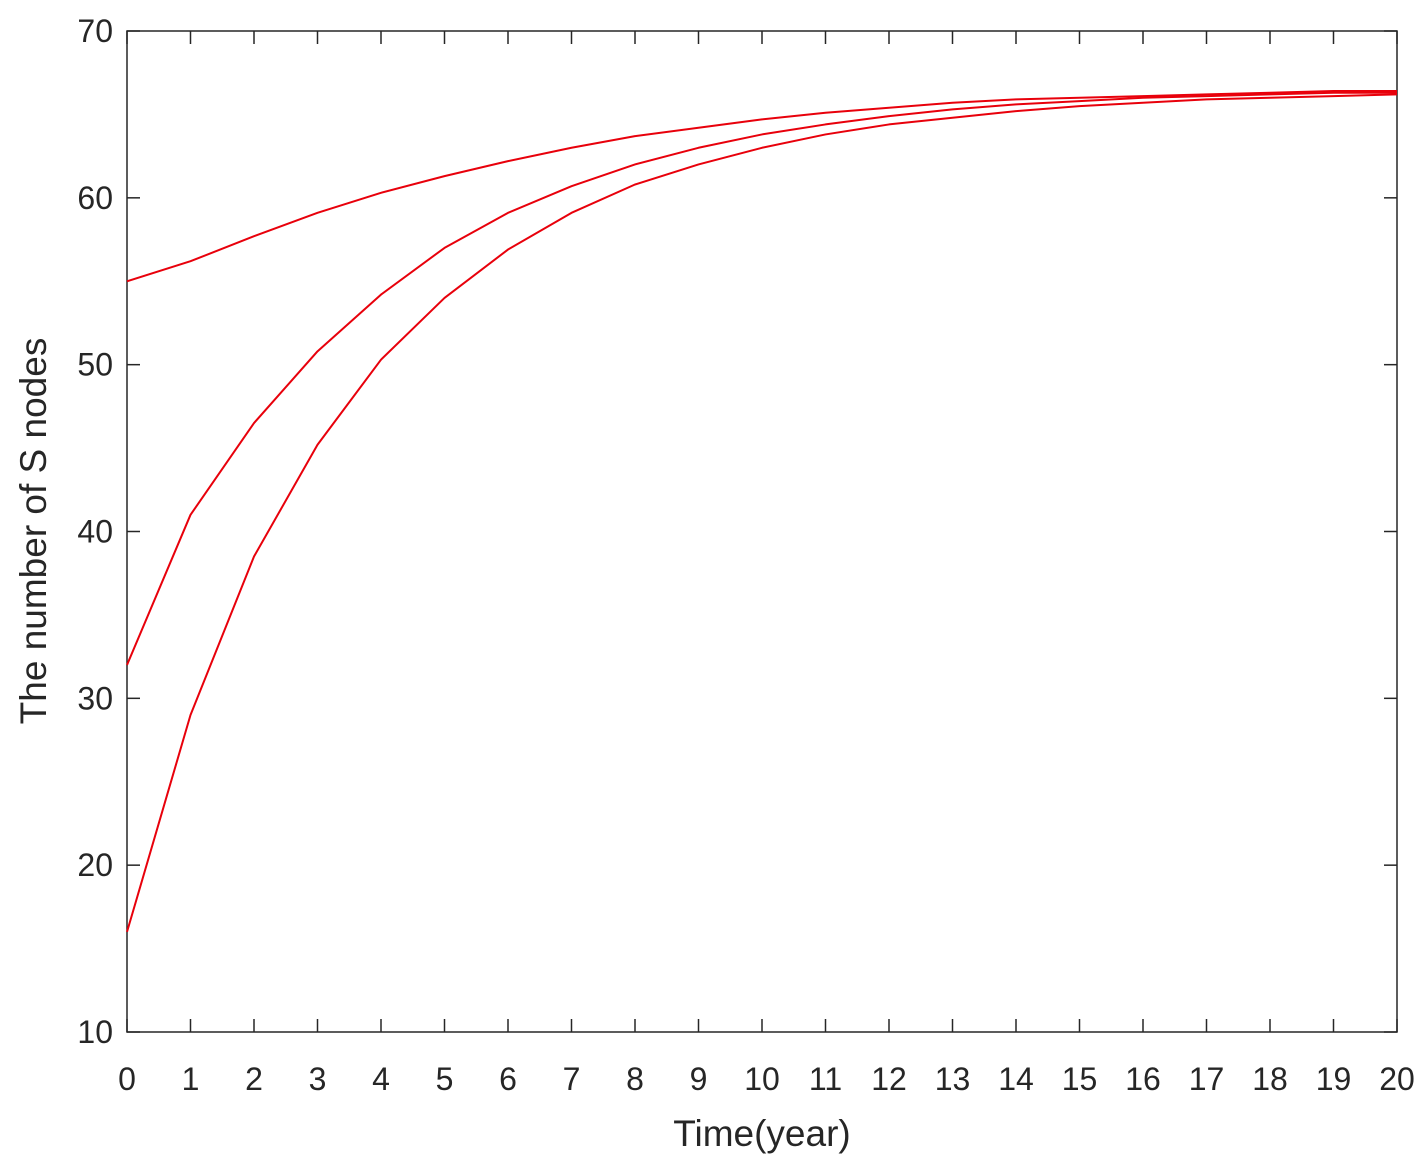 This screenshot has width=1428, height=1171. Describe the element at coordinates (95, 31) in the screenshot. I see `y-tick-label: 70` at that location.